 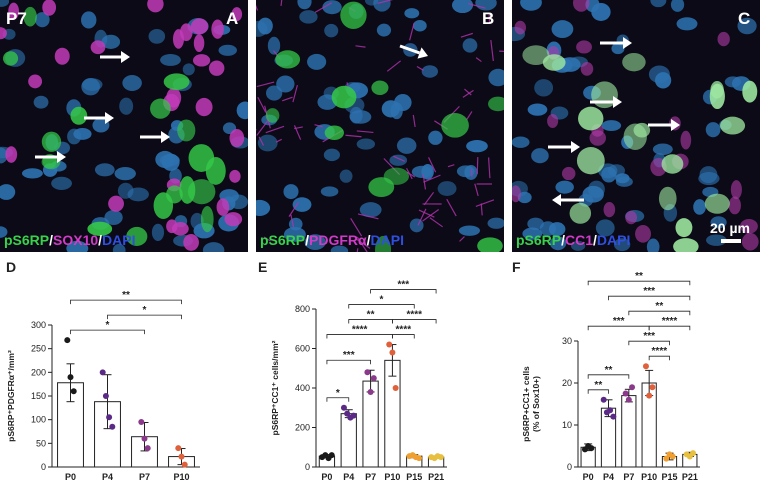 I want to click on chart-letter: F, so click(x=516, y=267).